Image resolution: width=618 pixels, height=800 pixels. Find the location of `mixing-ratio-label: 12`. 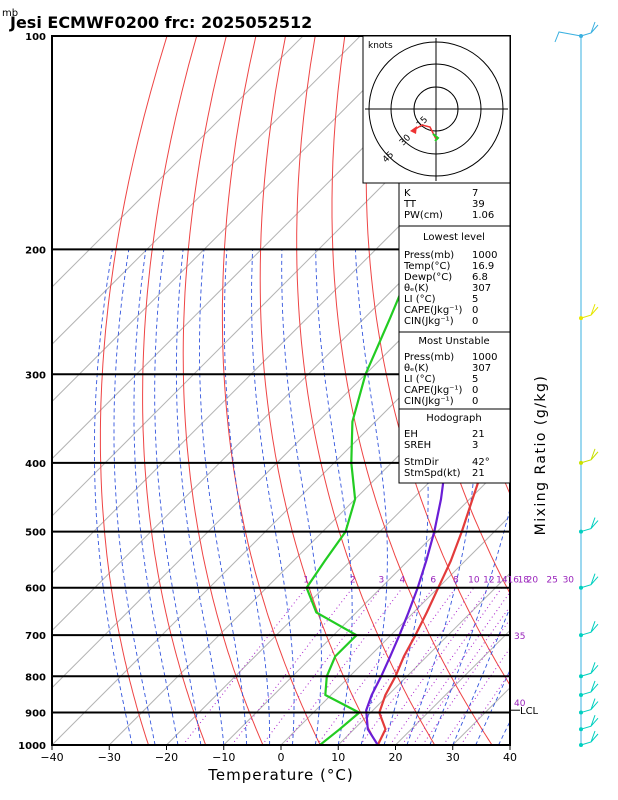

mixing-ratio-label: 12 is located at coordinates (488, 581).